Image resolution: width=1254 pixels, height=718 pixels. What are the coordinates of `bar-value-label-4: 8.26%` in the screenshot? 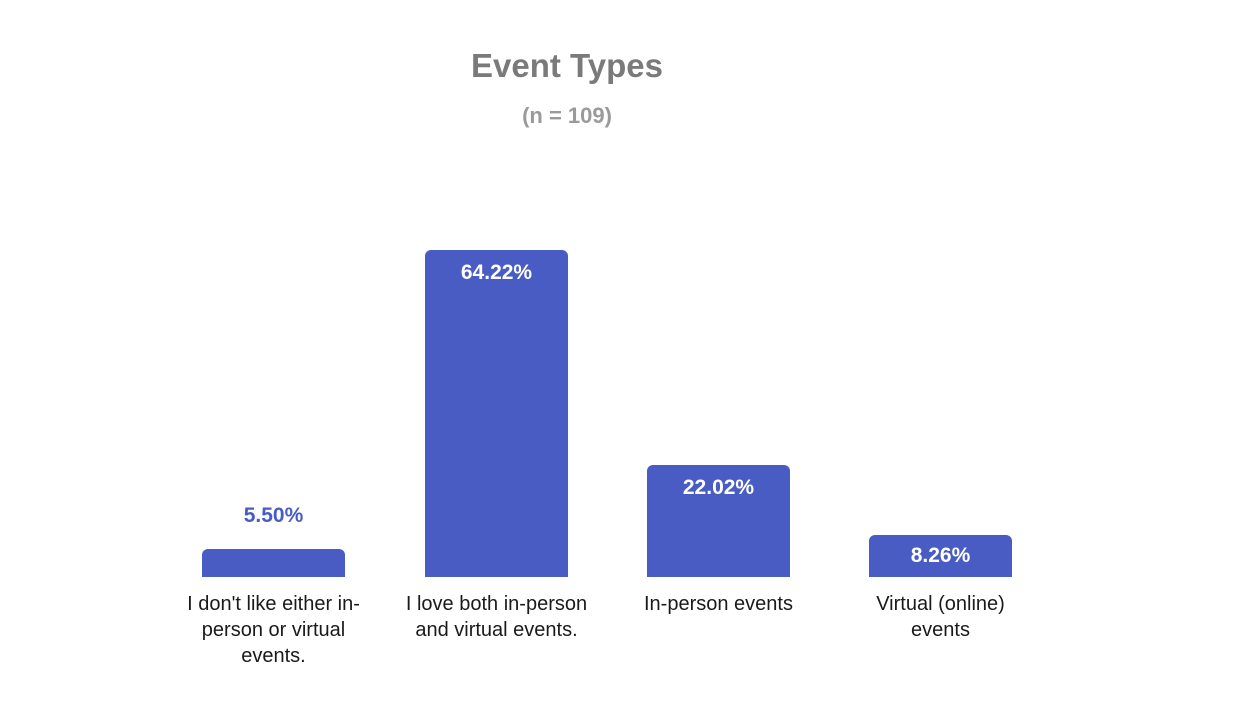 It's located at (940, 555).